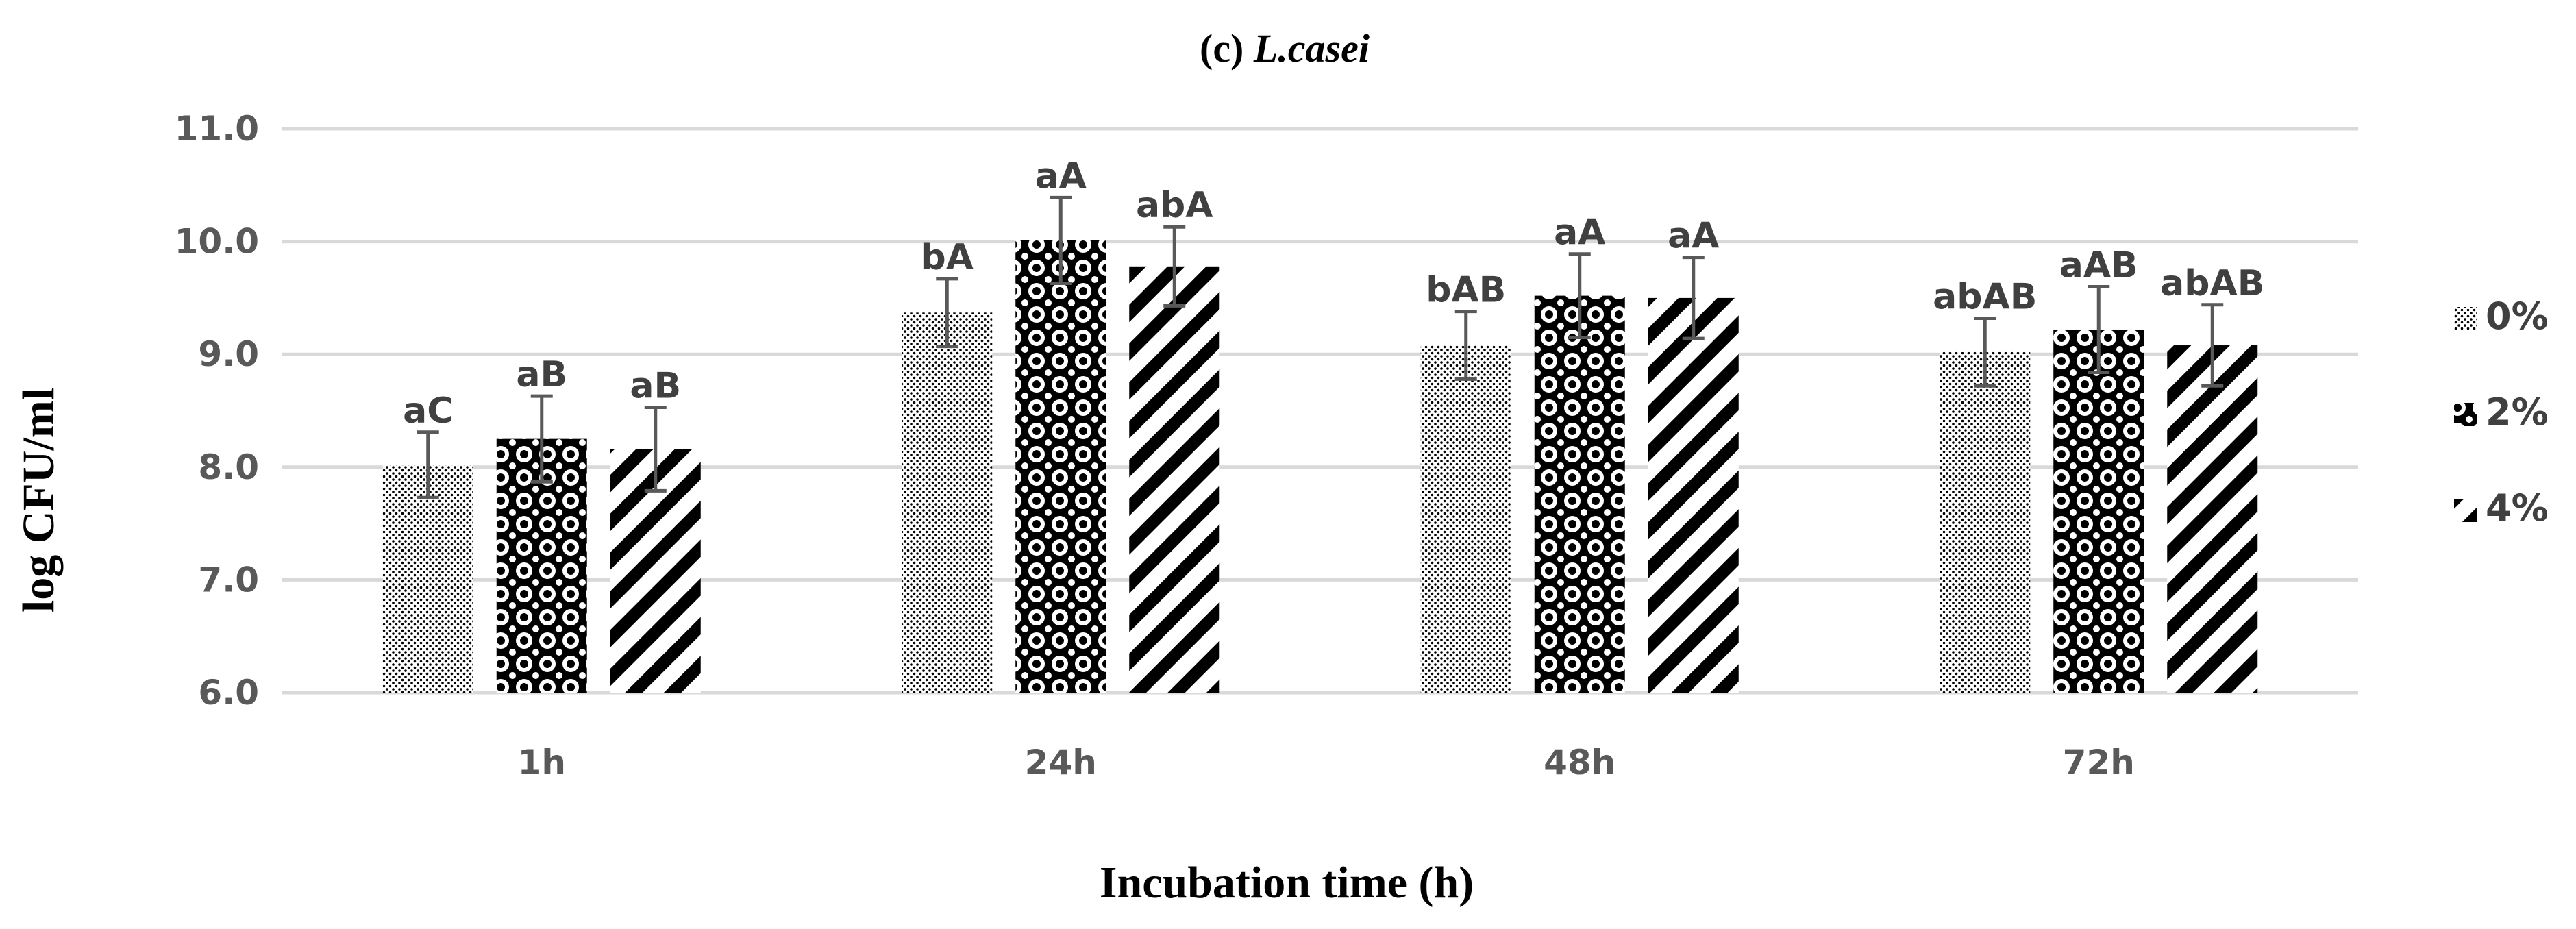 This screenshot has width=2576, height=929. Describe the element at coordinates (228, 354) in the screenshot. I see `y-tick-label: 9.0` at that location.